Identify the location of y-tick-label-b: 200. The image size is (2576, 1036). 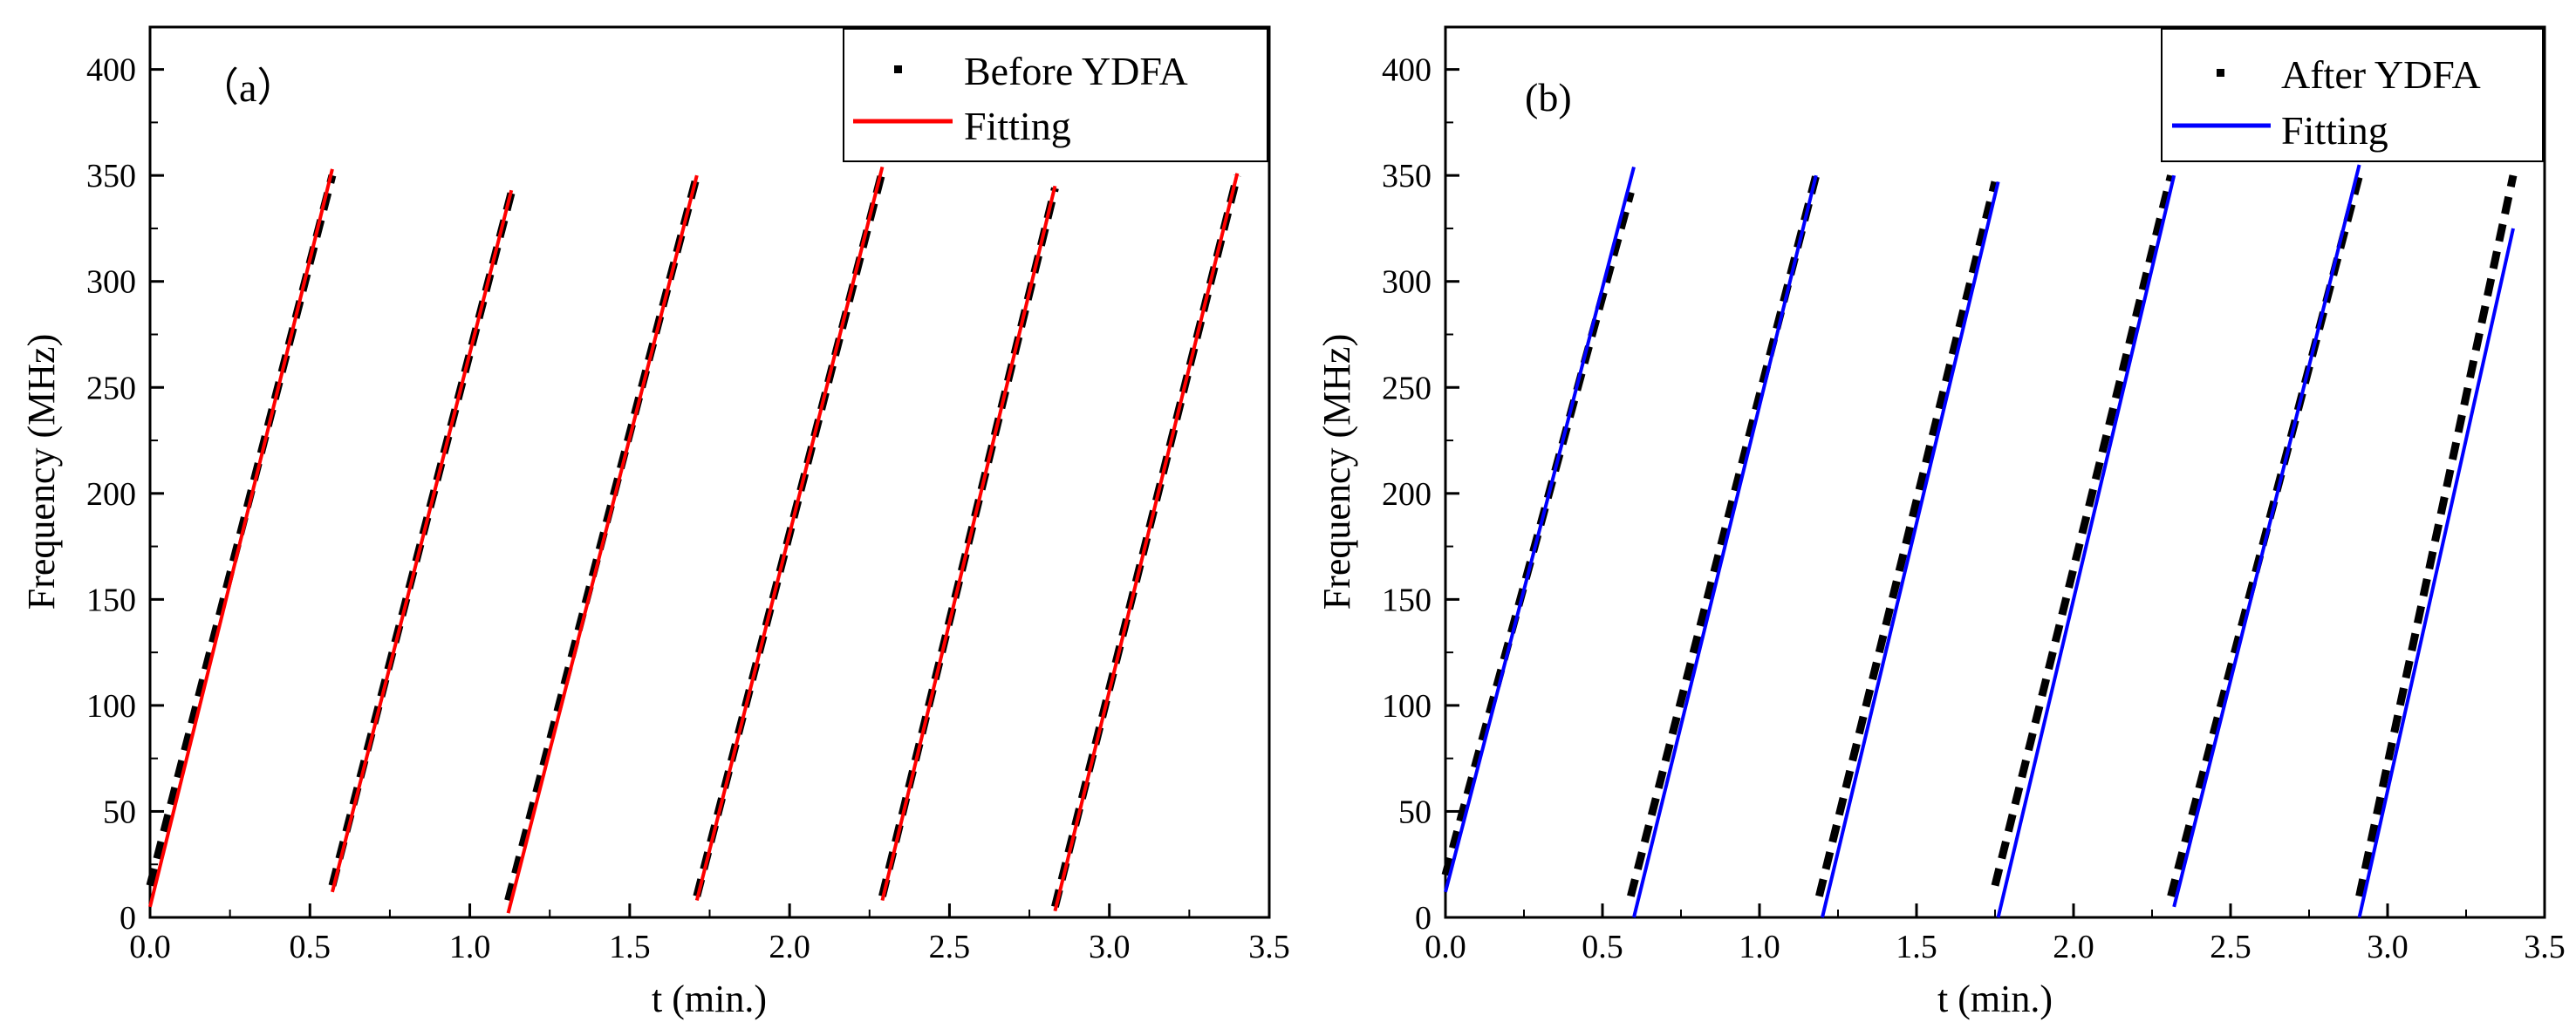
(1406, 494).